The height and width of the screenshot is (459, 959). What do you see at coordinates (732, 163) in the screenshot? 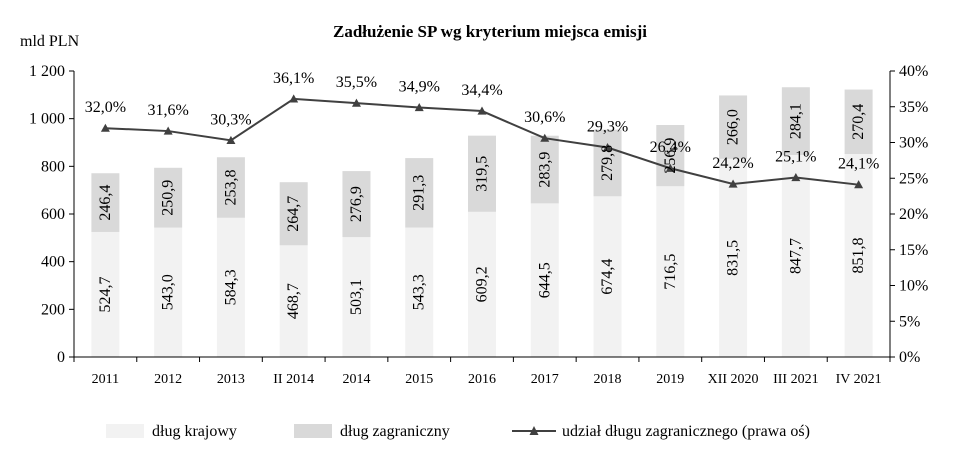
I see `share-label-10: 24,2%` at bounding box center [732, 163].